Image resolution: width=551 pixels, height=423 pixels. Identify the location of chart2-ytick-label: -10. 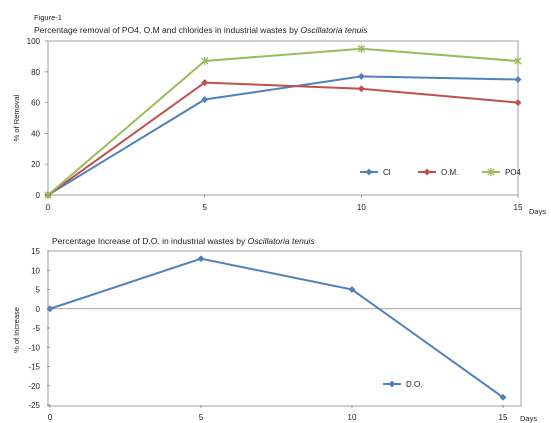
(34, 347).